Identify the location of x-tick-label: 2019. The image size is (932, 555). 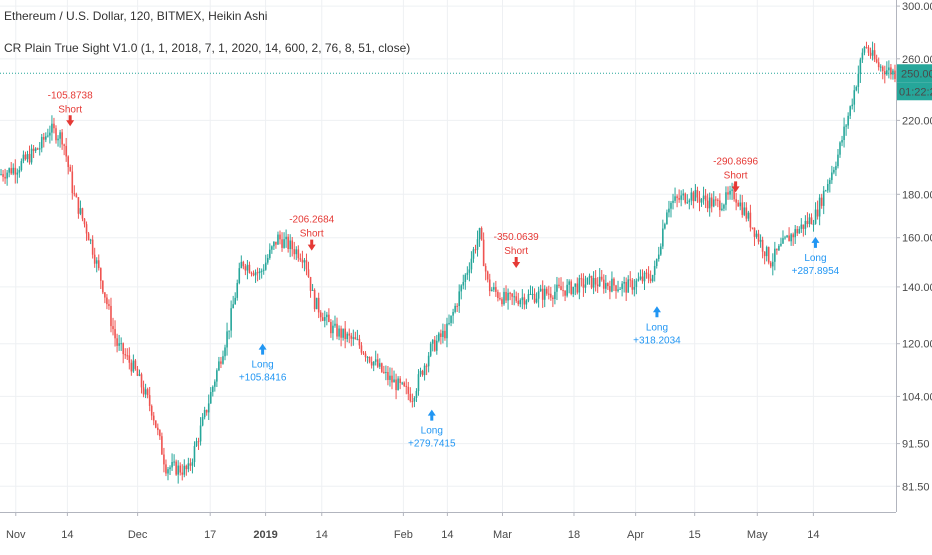
(265, 535).